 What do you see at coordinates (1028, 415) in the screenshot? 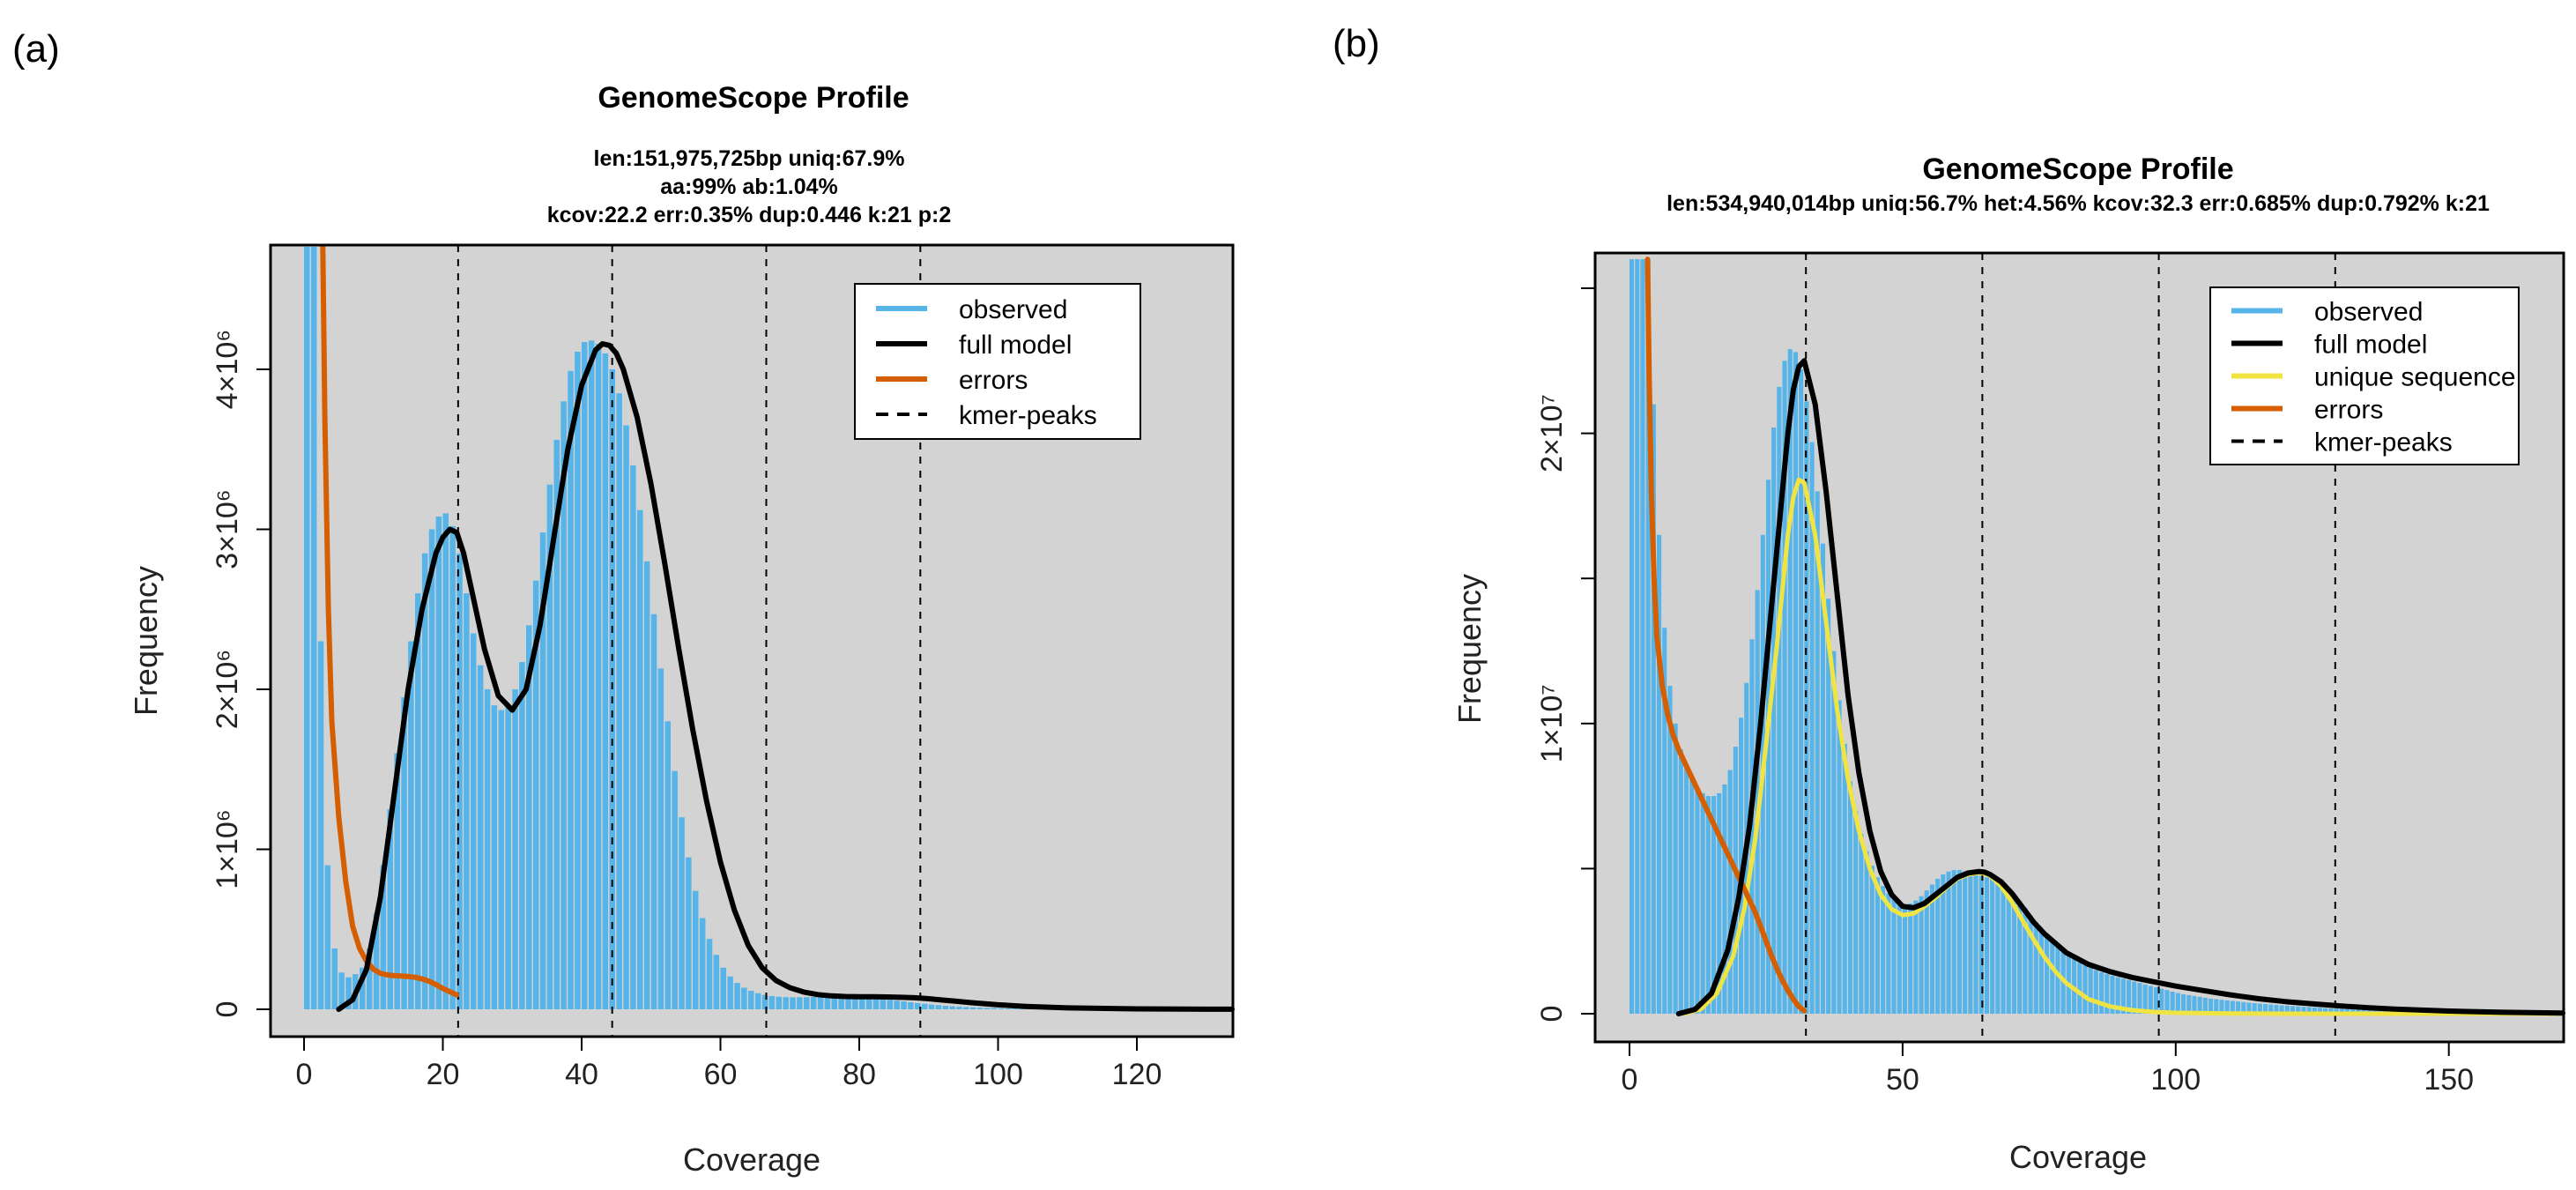
I see `chart-a-legend-label-kmer-peaks: kmer-peaks` at bounding box center [1028, 415].